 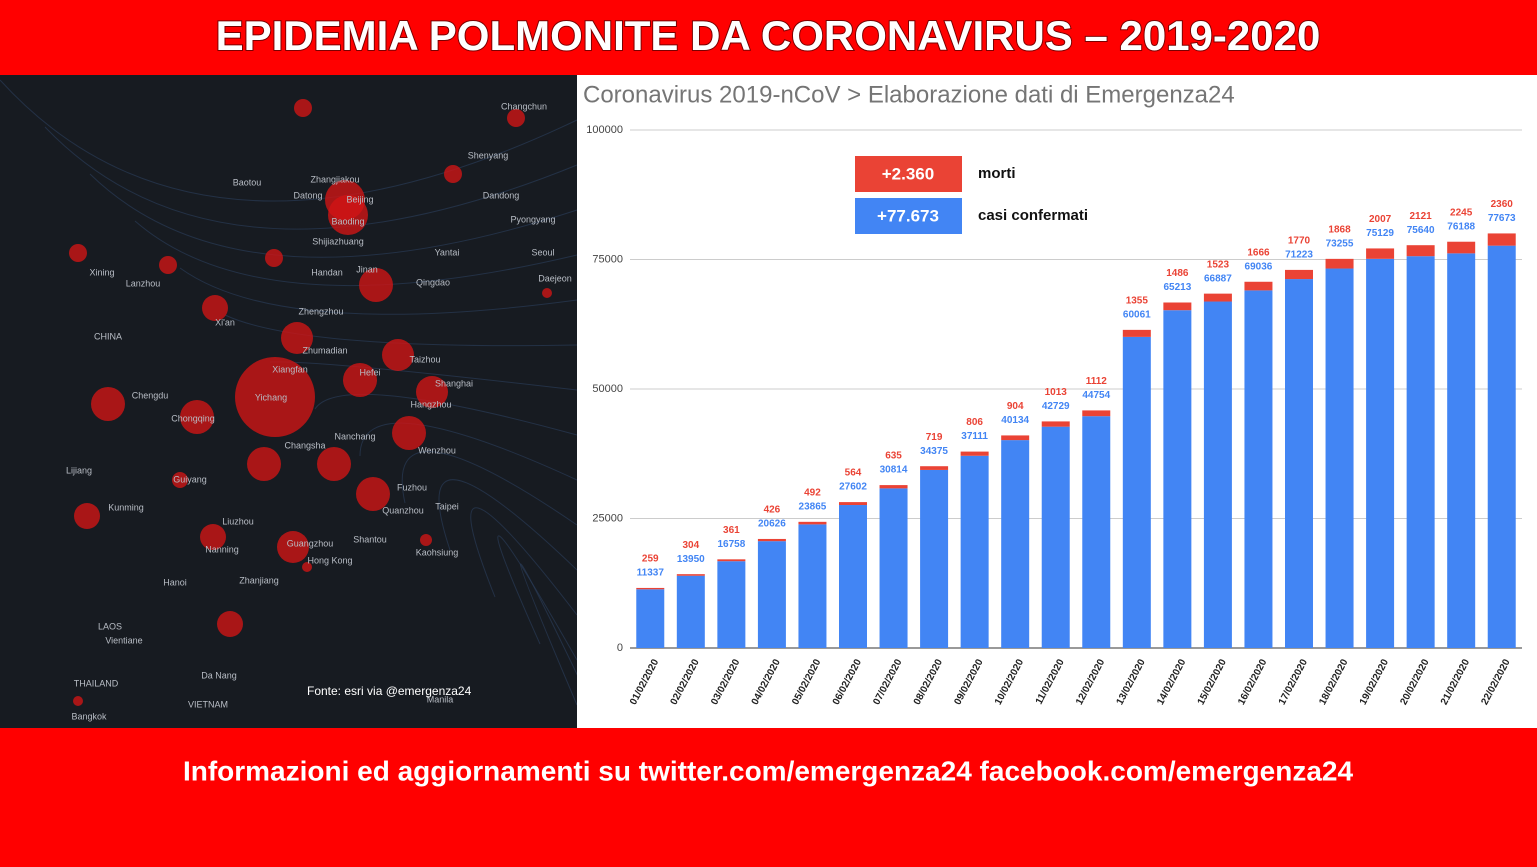 I want to click on value-label: 60061, so click(x=1137, y=315).